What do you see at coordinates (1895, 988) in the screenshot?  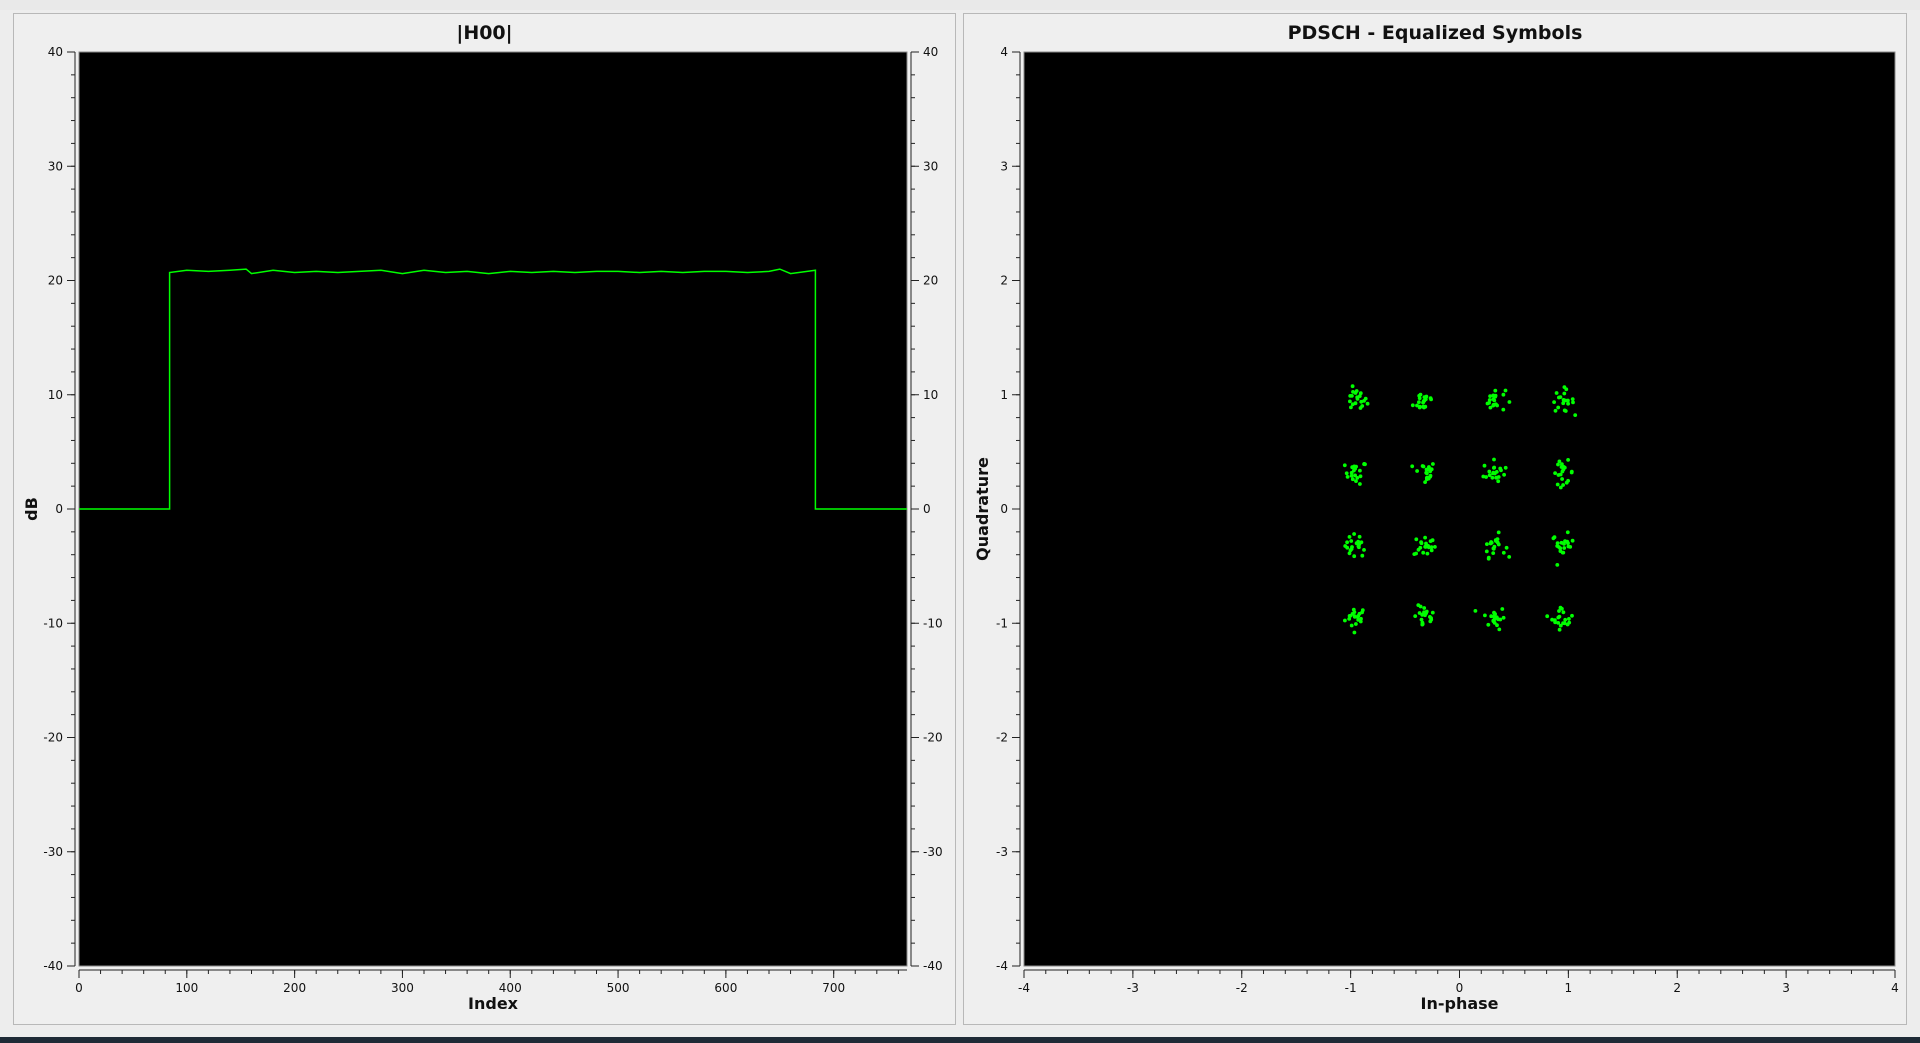 I see `constellation-x-tick-label: 4` at bounding box center [1895, 988].